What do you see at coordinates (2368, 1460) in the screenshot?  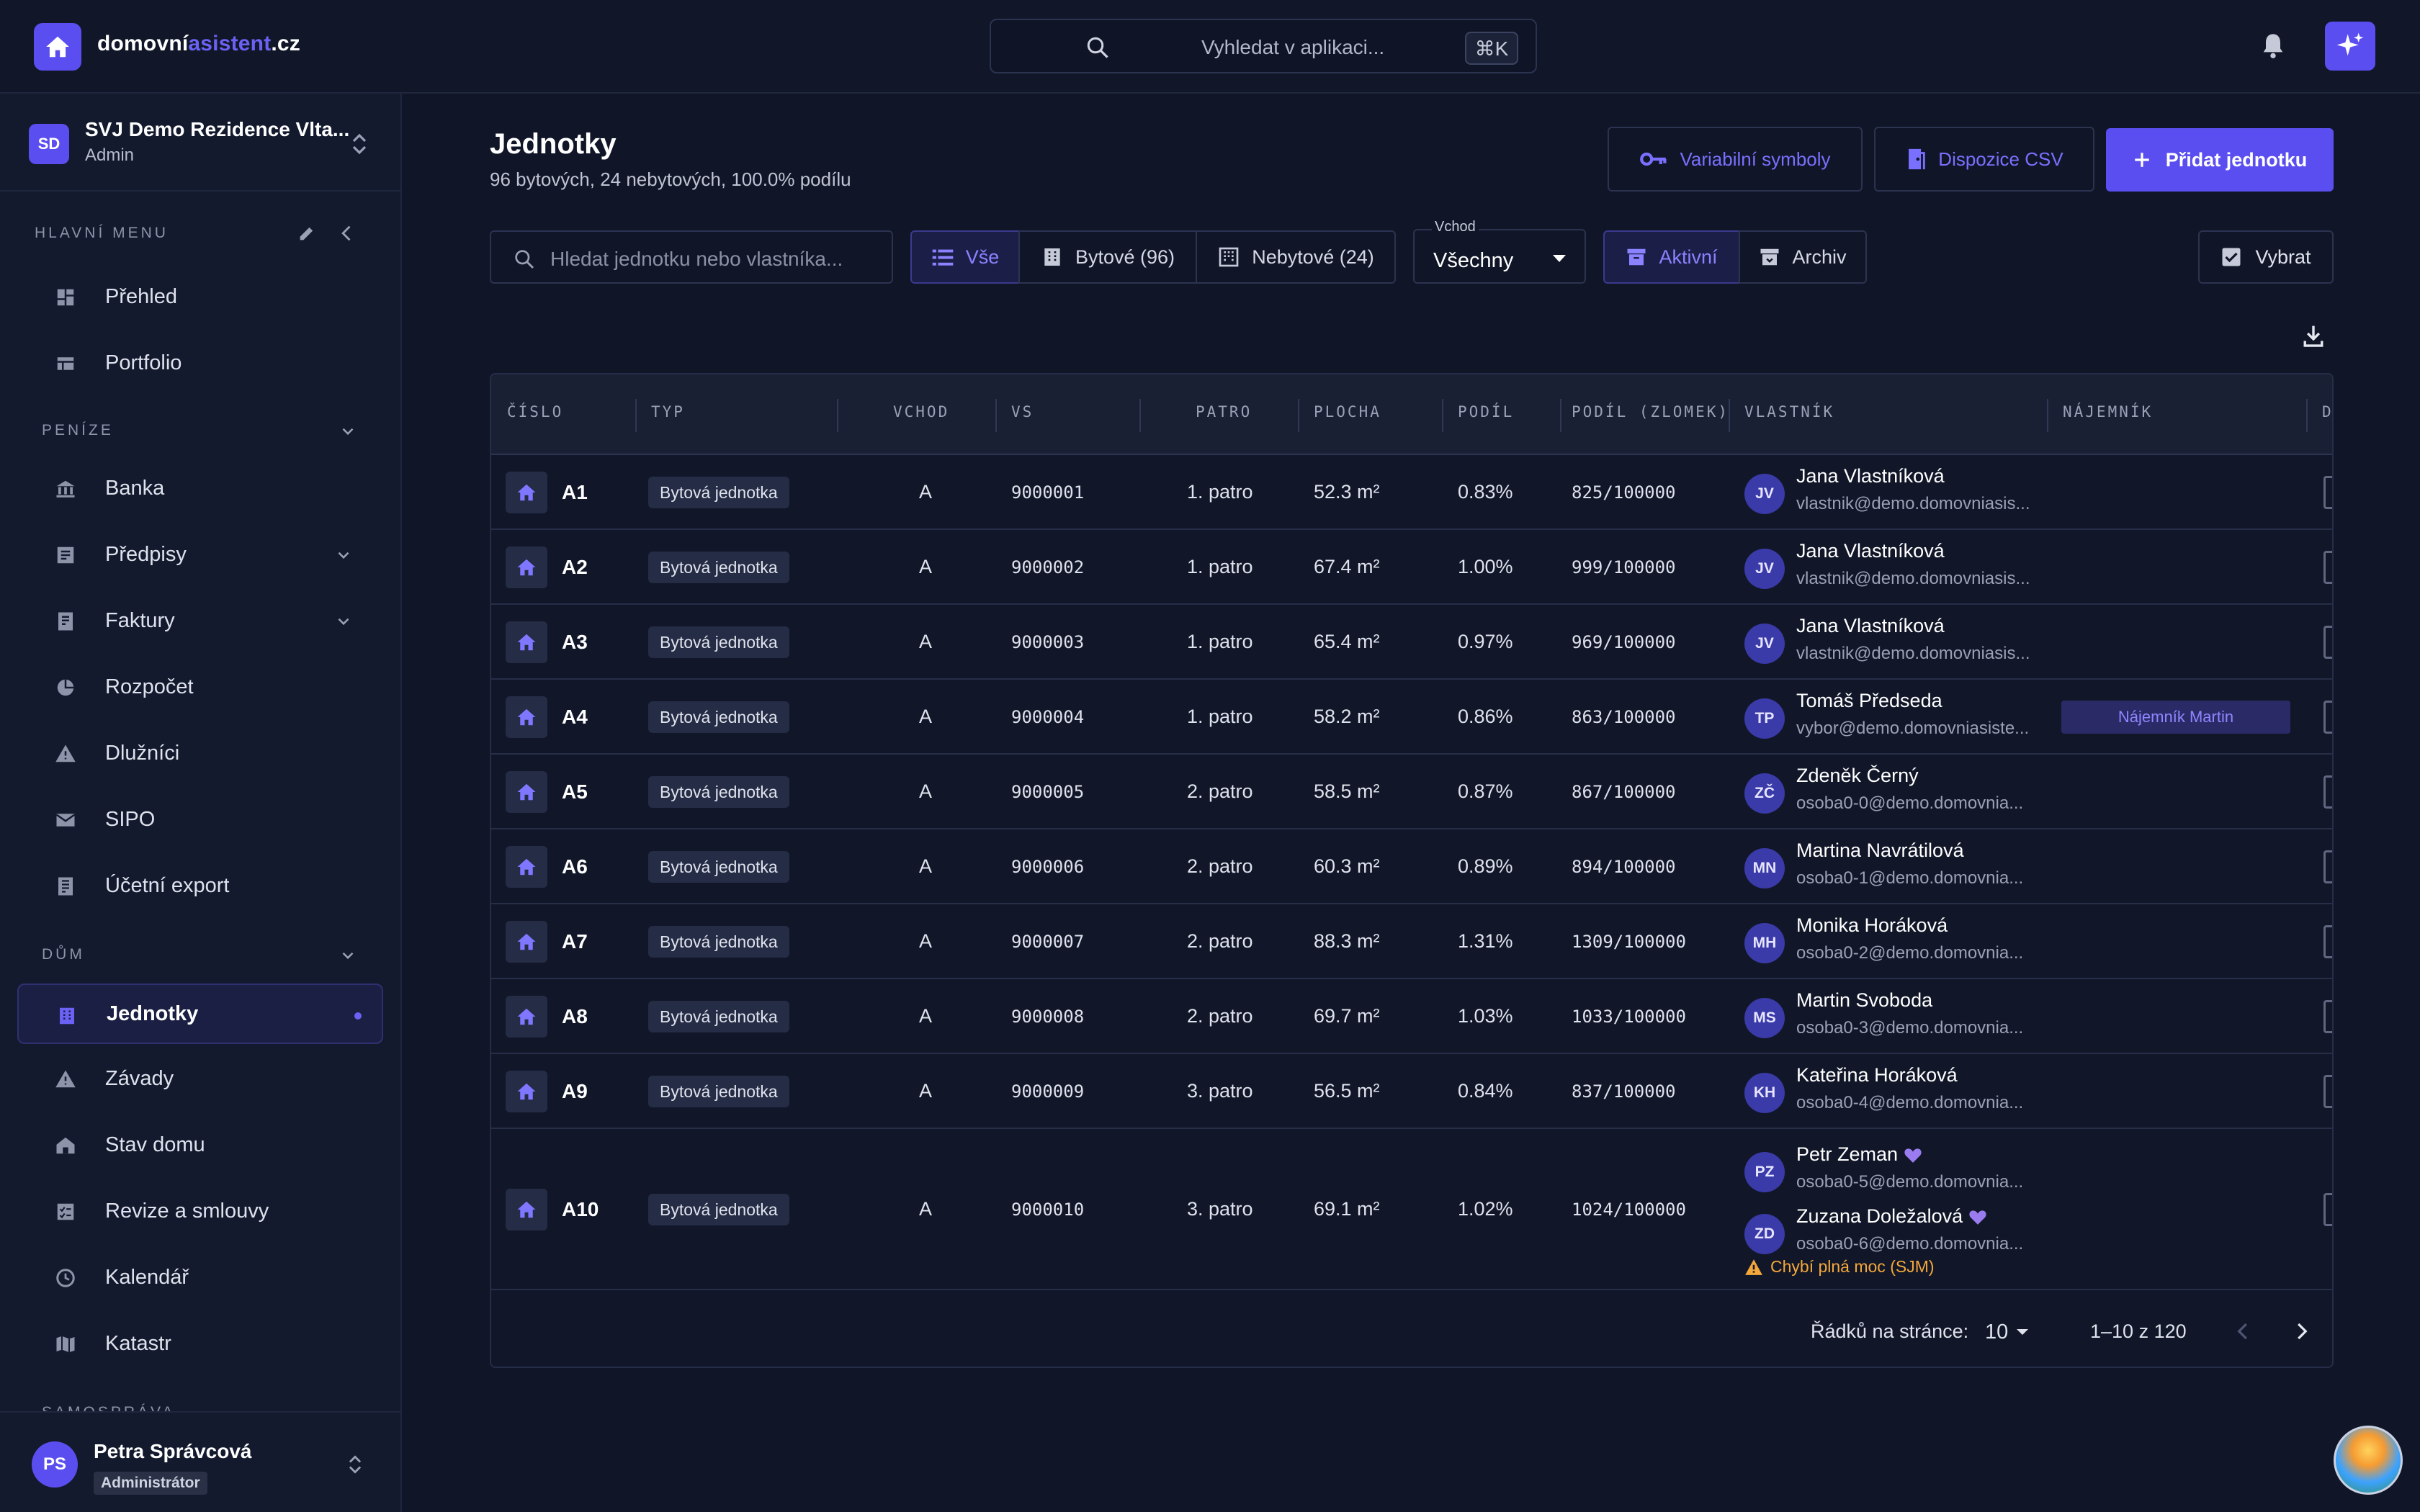 I see `assistant-avatar-button` at bounding box center [2368, 1460].